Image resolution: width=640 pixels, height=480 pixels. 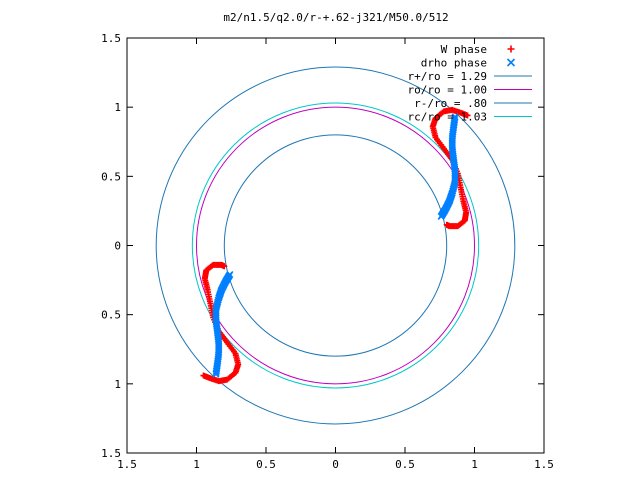 What do you see at coordinates (454, 63) in the screenshot?
I see `legend-label: drho phase` at bounding box center [454, 63].